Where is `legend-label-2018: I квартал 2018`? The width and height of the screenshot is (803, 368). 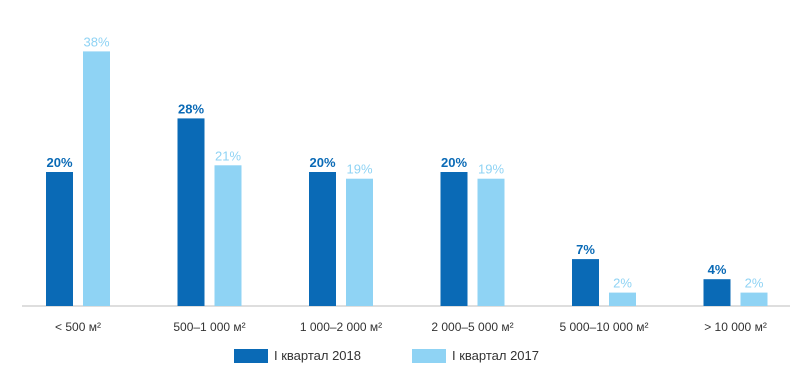
legend-label-2018: I квартал 2018 is located at coordinates (318, 355).